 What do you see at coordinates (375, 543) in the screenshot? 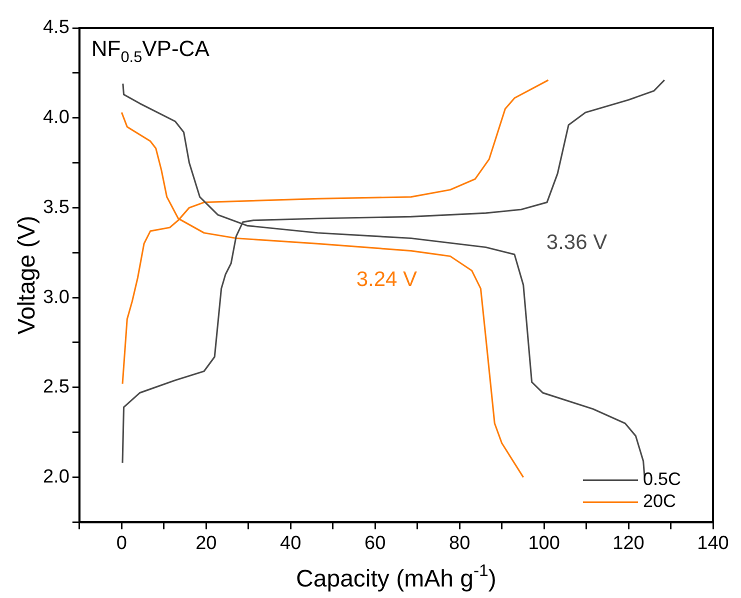
I see `x-tick-label: 60` at bounding box center [375, 543].